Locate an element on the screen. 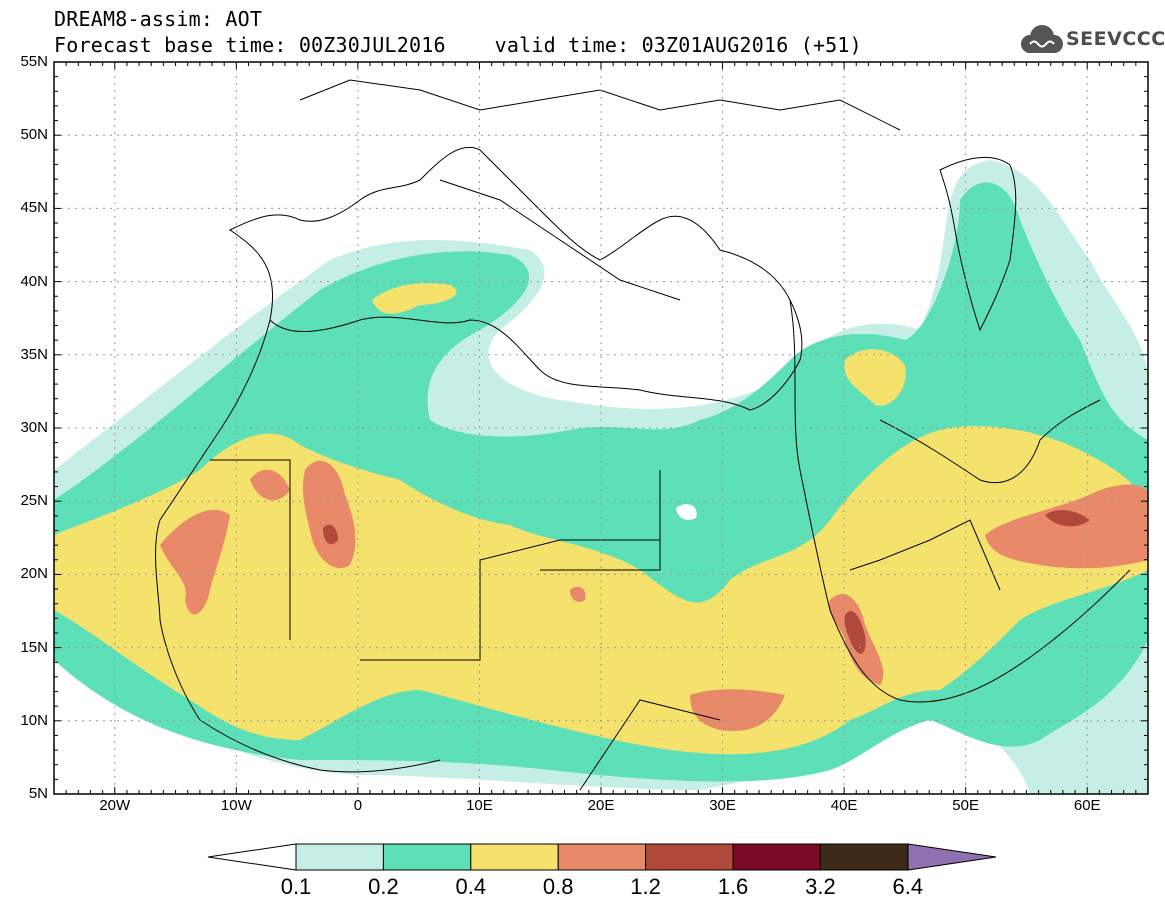 The height and width of the screenshot is (905, 1165). colorbar-label: 6.4 is located at coordinates (908, 886).